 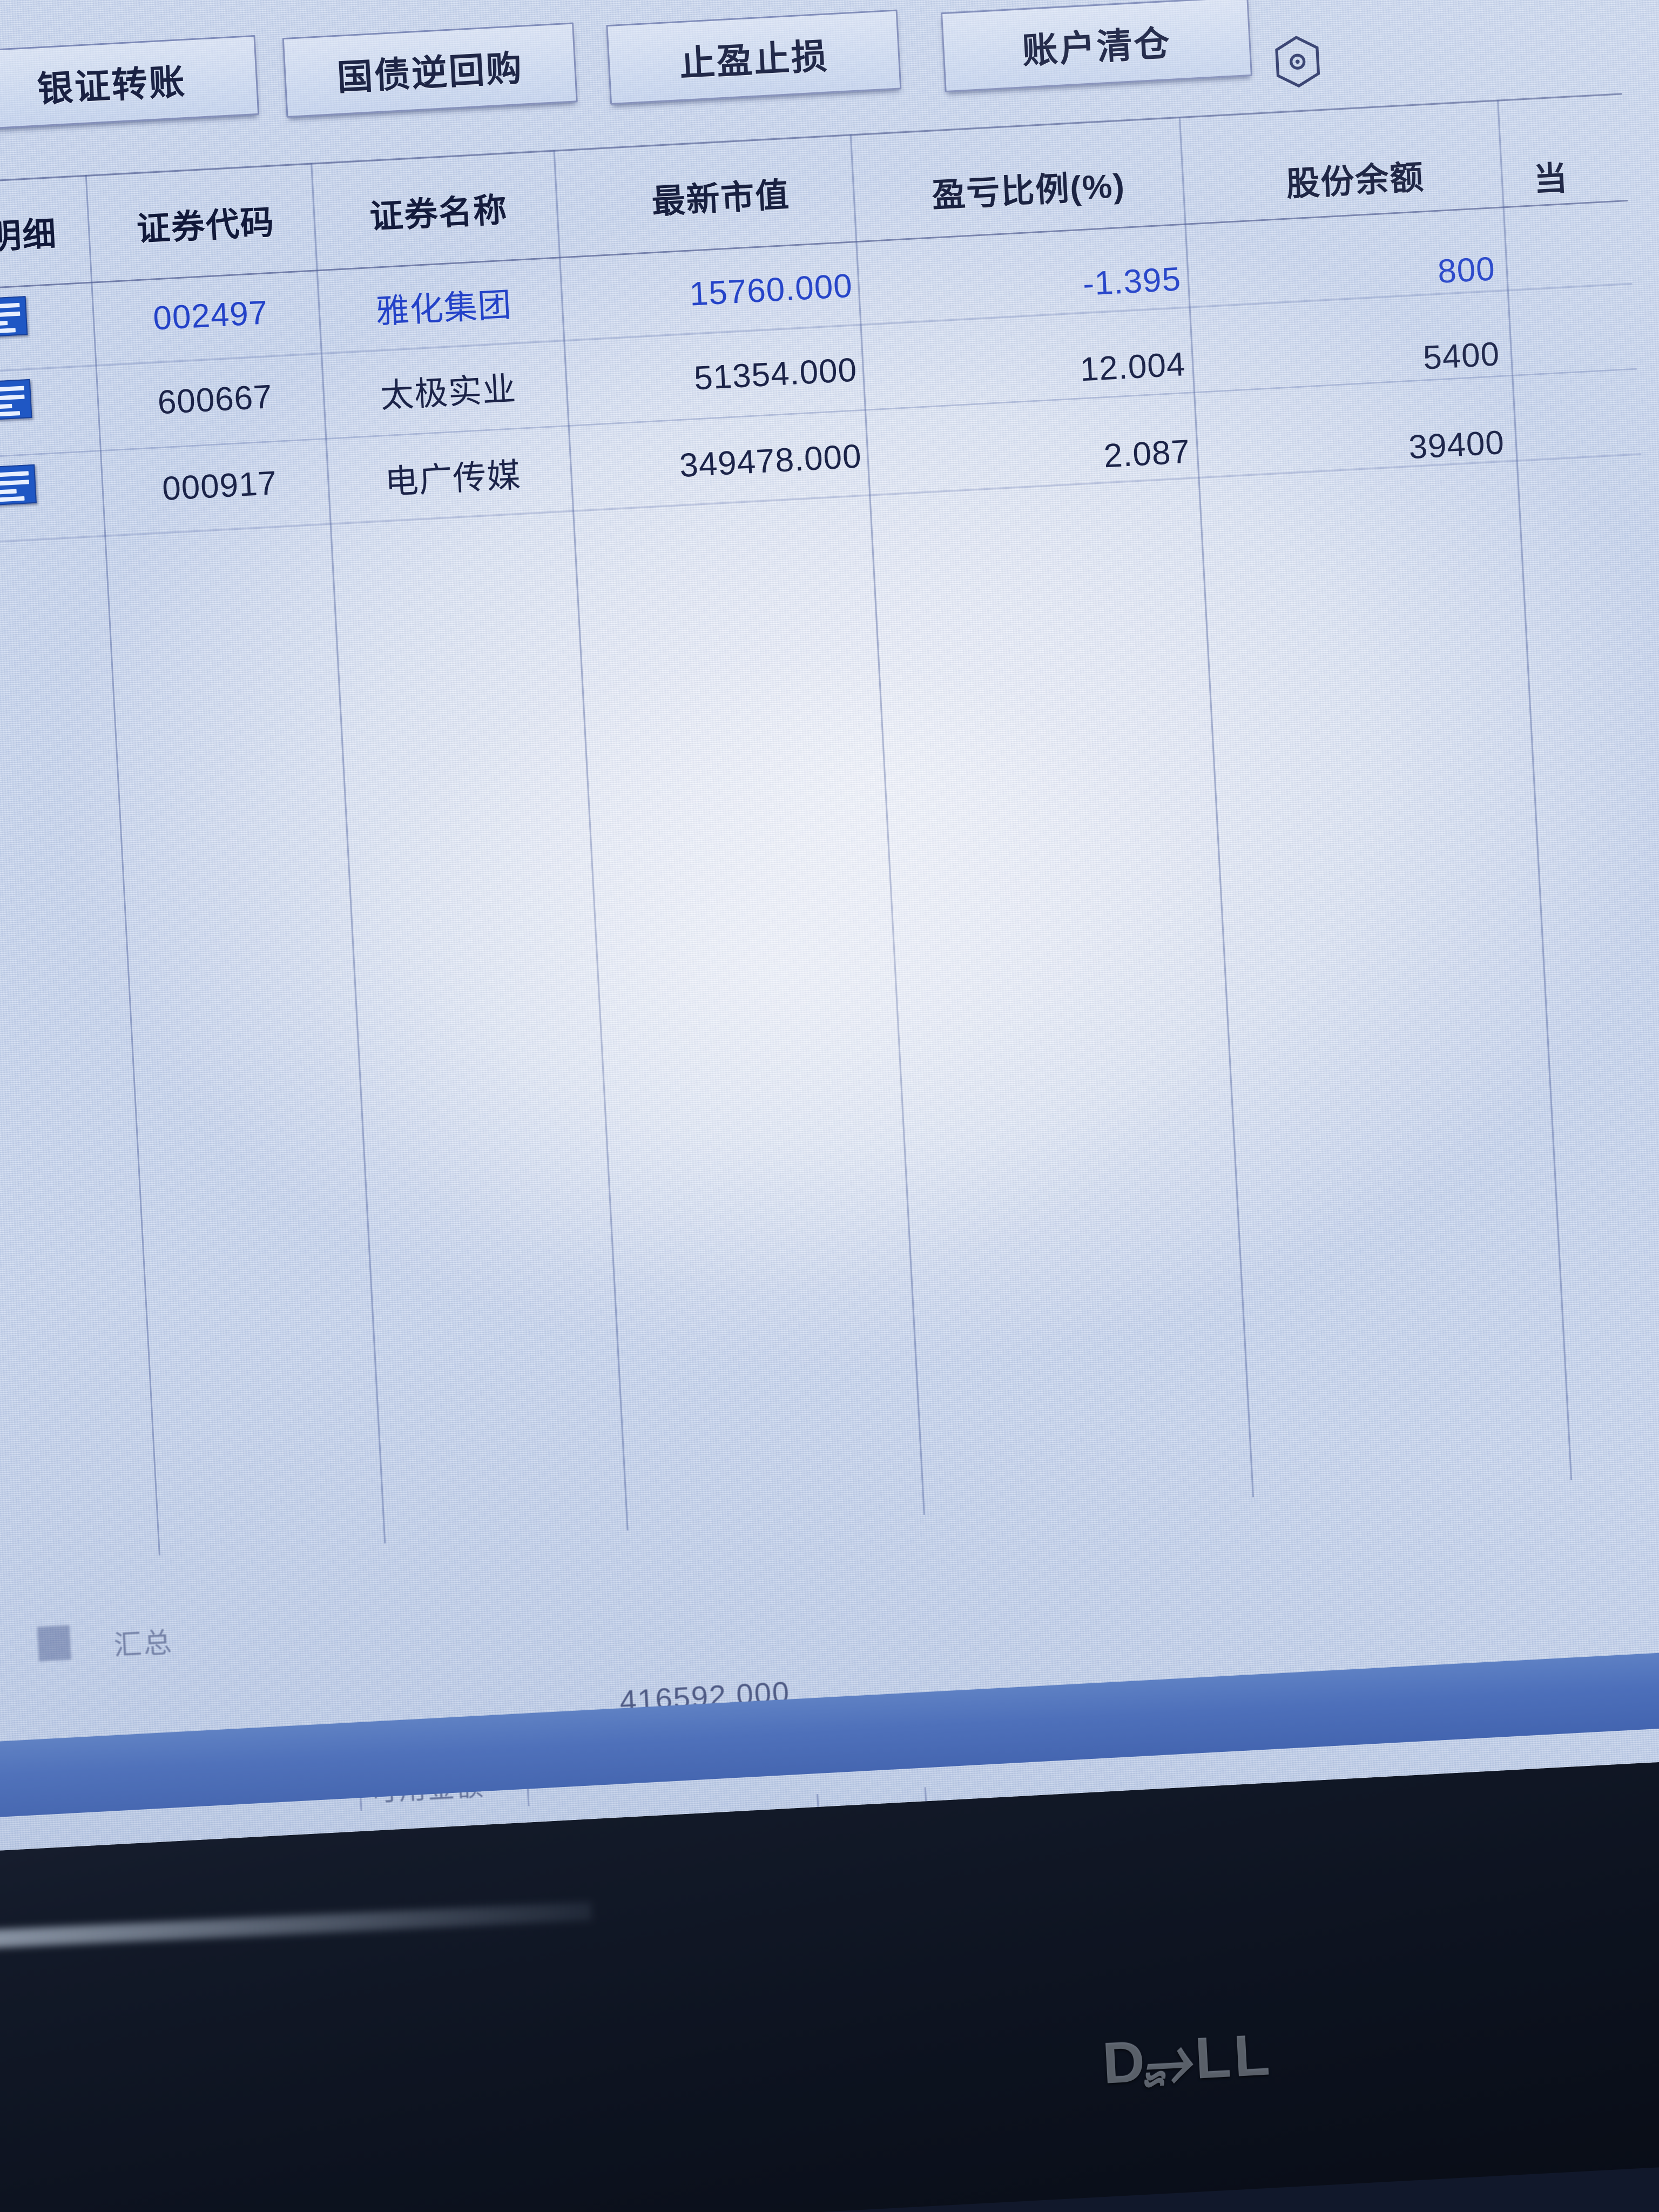 What do you see at coordinates (1534, 790) in the screenshot?
I see `col-divider-shares` at bounding box center [1534, 790].